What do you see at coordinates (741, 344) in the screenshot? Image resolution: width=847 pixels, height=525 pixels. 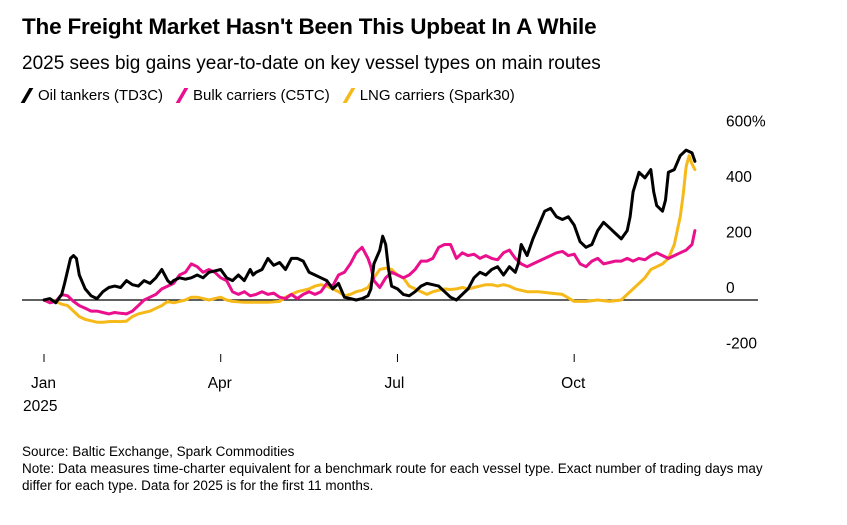 I see `y-tick-label: -200` at bounding box center [741, 344].